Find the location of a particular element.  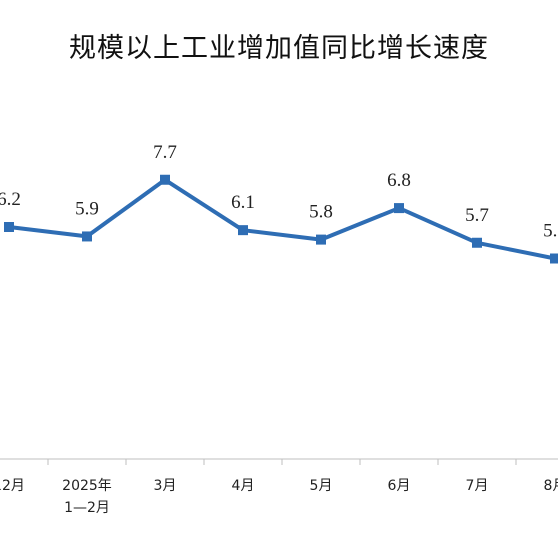

data-label: 6.2 is located at coordinates (10, 199).